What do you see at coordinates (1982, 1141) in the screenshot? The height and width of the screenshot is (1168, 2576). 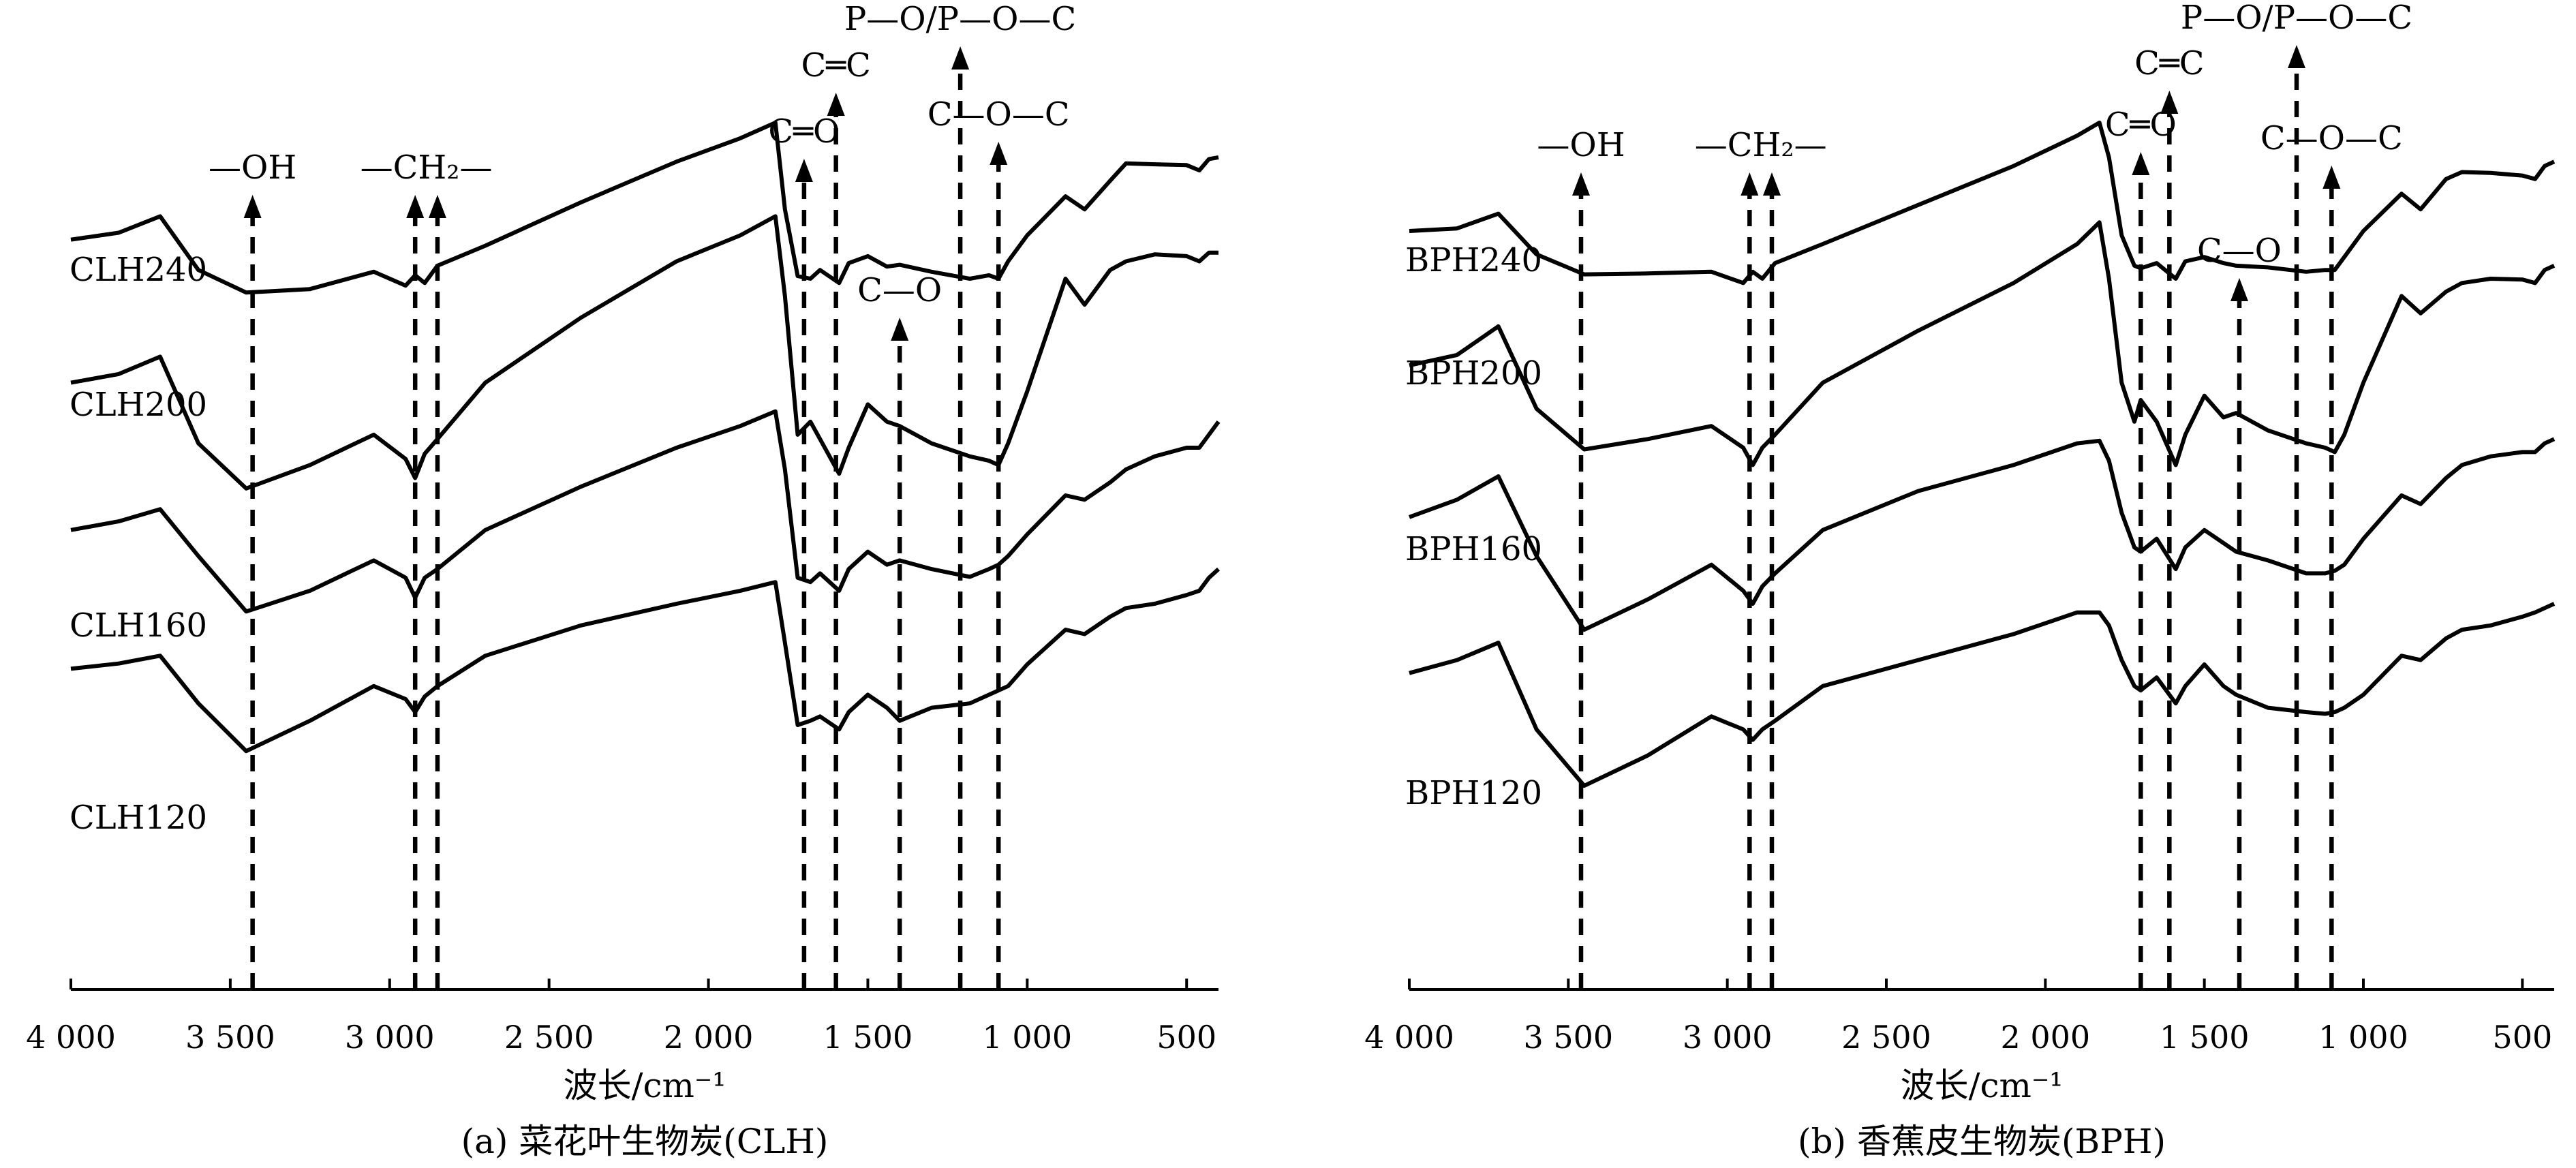 I see `panel-caption: (b) 香蕉皮生物炭(BPH)` at bounding box center [1982, 1141].